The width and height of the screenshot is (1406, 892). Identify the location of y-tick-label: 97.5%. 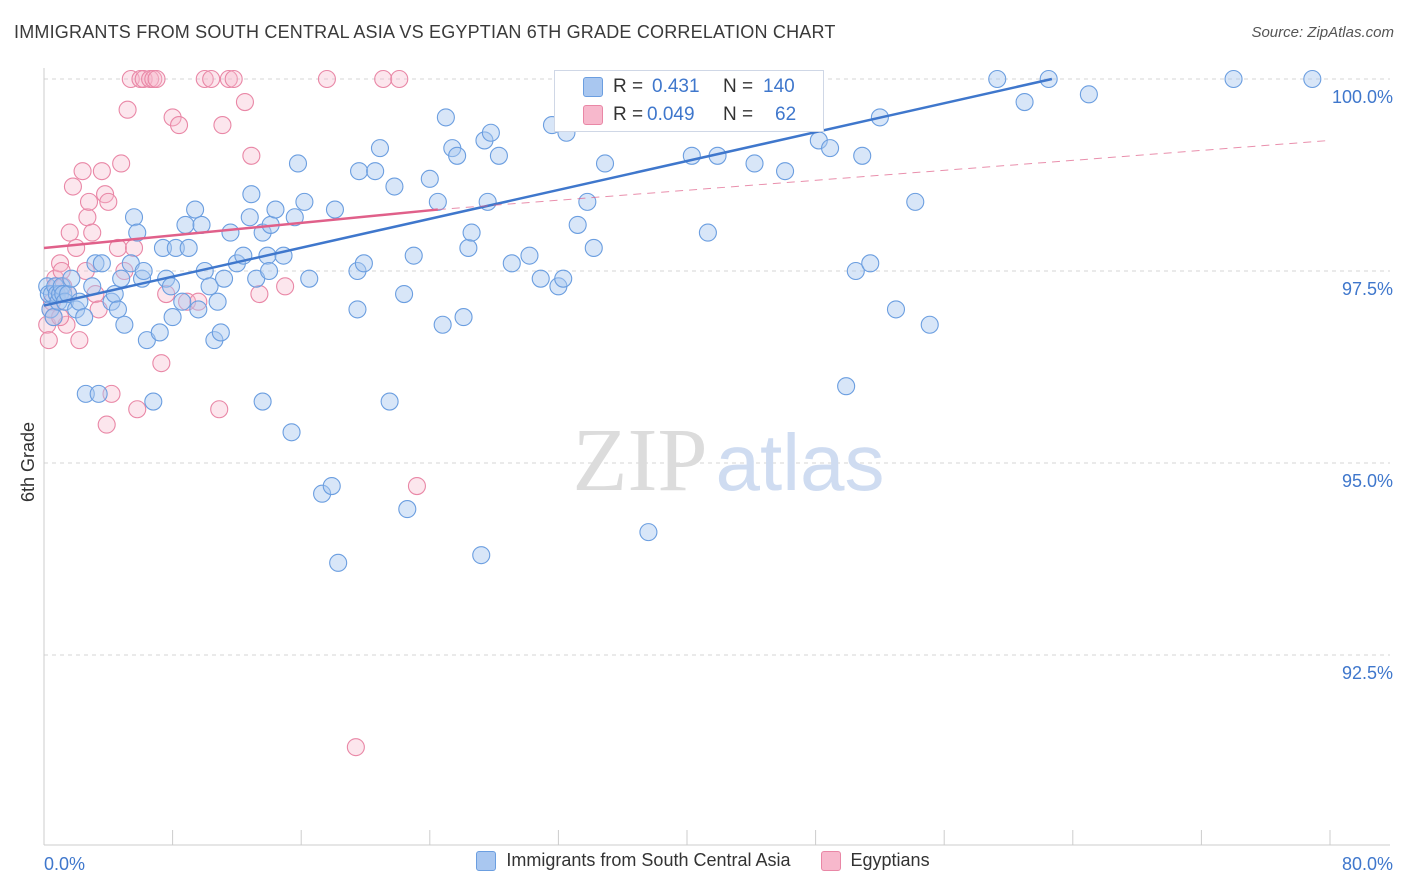
(1367, 289).